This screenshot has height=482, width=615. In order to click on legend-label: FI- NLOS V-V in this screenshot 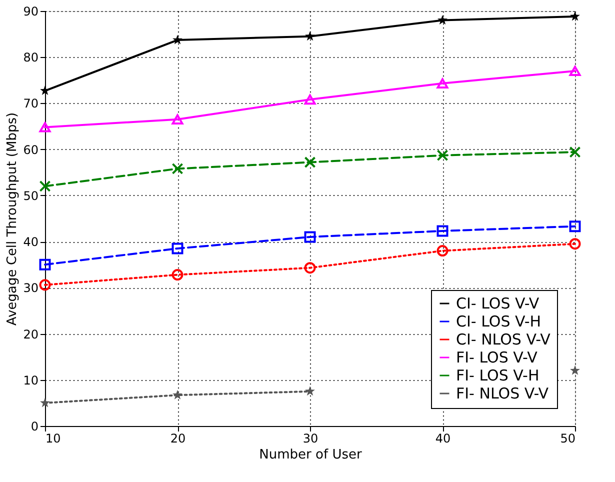, I will do `click(503, 393)`.